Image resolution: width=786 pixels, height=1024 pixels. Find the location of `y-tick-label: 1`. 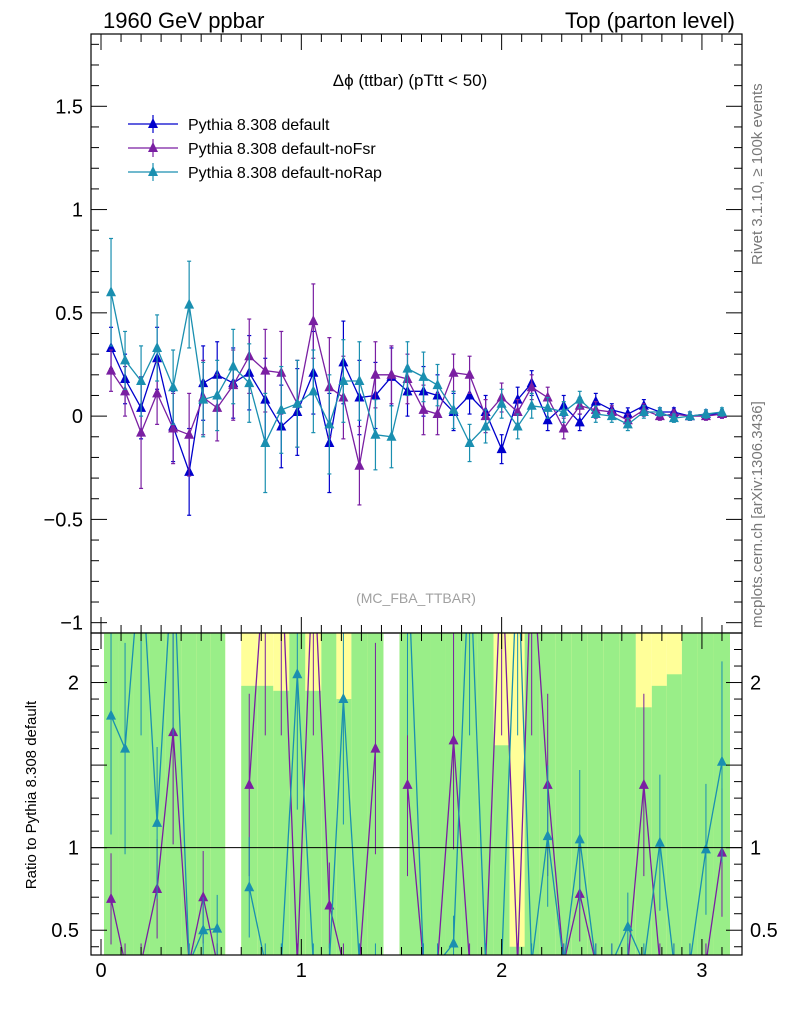

y-tick-label: 1 is located at coordinates (77, 211).